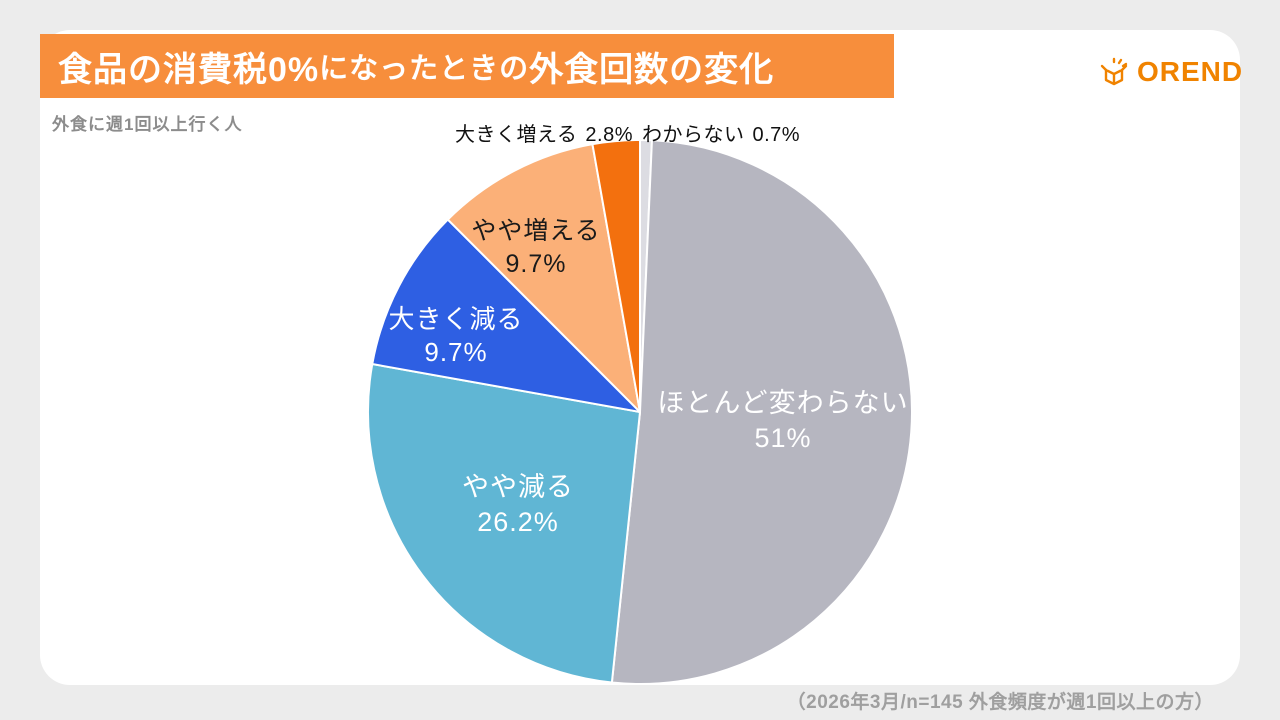  What do you see at coordinates (1114, 71) in the screenshot?
I see `open-box-icon` at bounding box center [1114, 71].